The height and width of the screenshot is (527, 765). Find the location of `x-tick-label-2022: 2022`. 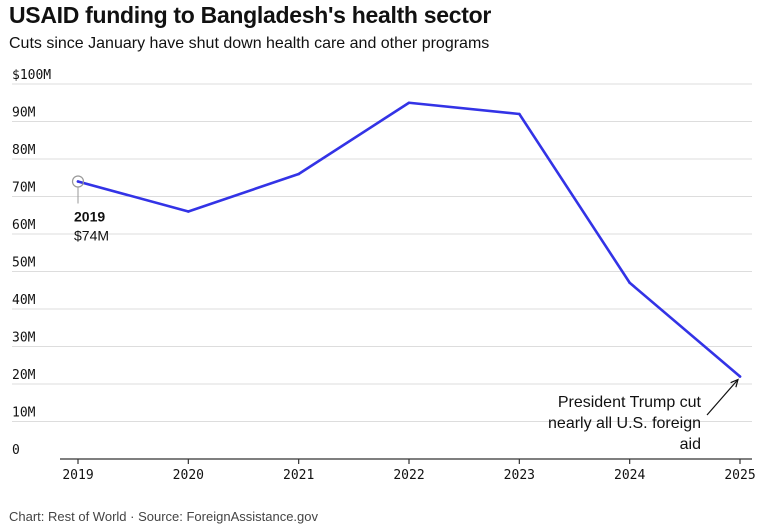

x-tick-label-2022: 2022 is located at coordinates (408, 475).